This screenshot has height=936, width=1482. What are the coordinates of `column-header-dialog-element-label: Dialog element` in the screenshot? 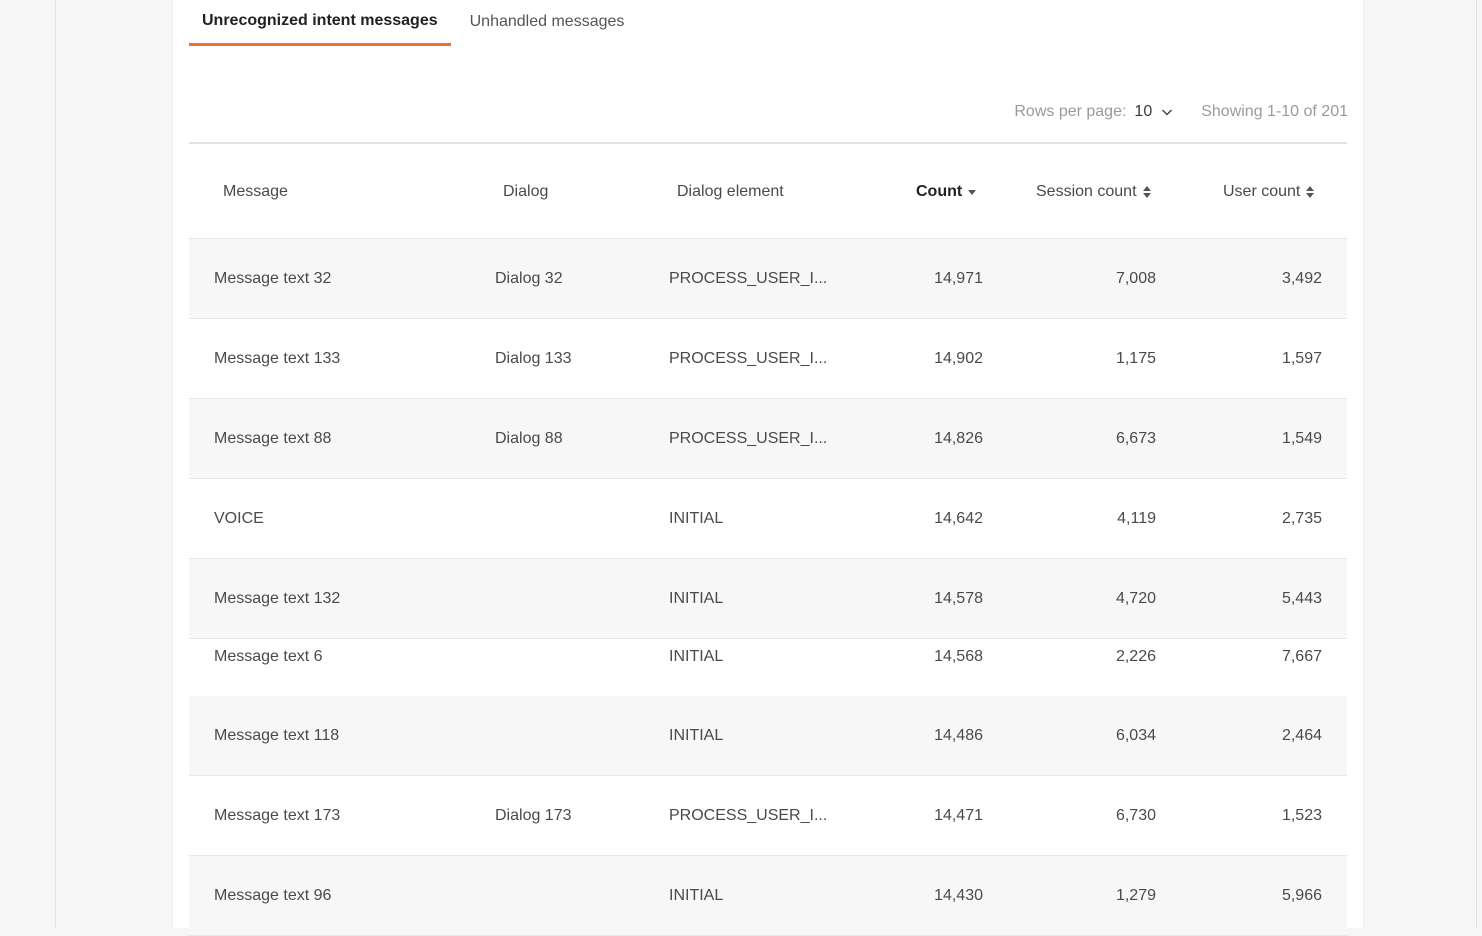 It's located at (730, 191).